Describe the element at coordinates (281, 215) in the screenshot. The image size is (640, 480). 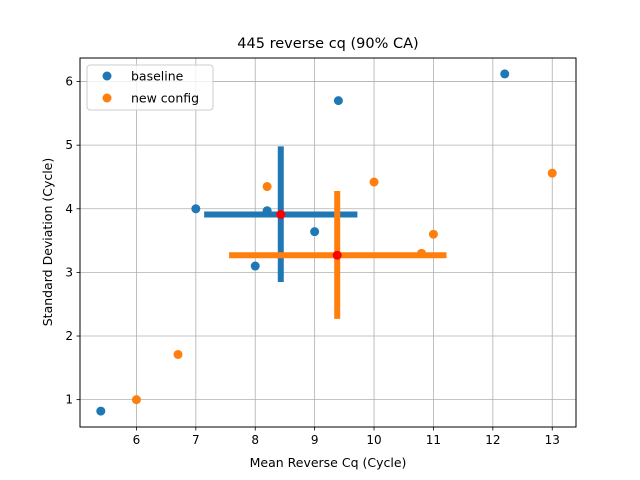
I see `series-0-center-marker` at that location.